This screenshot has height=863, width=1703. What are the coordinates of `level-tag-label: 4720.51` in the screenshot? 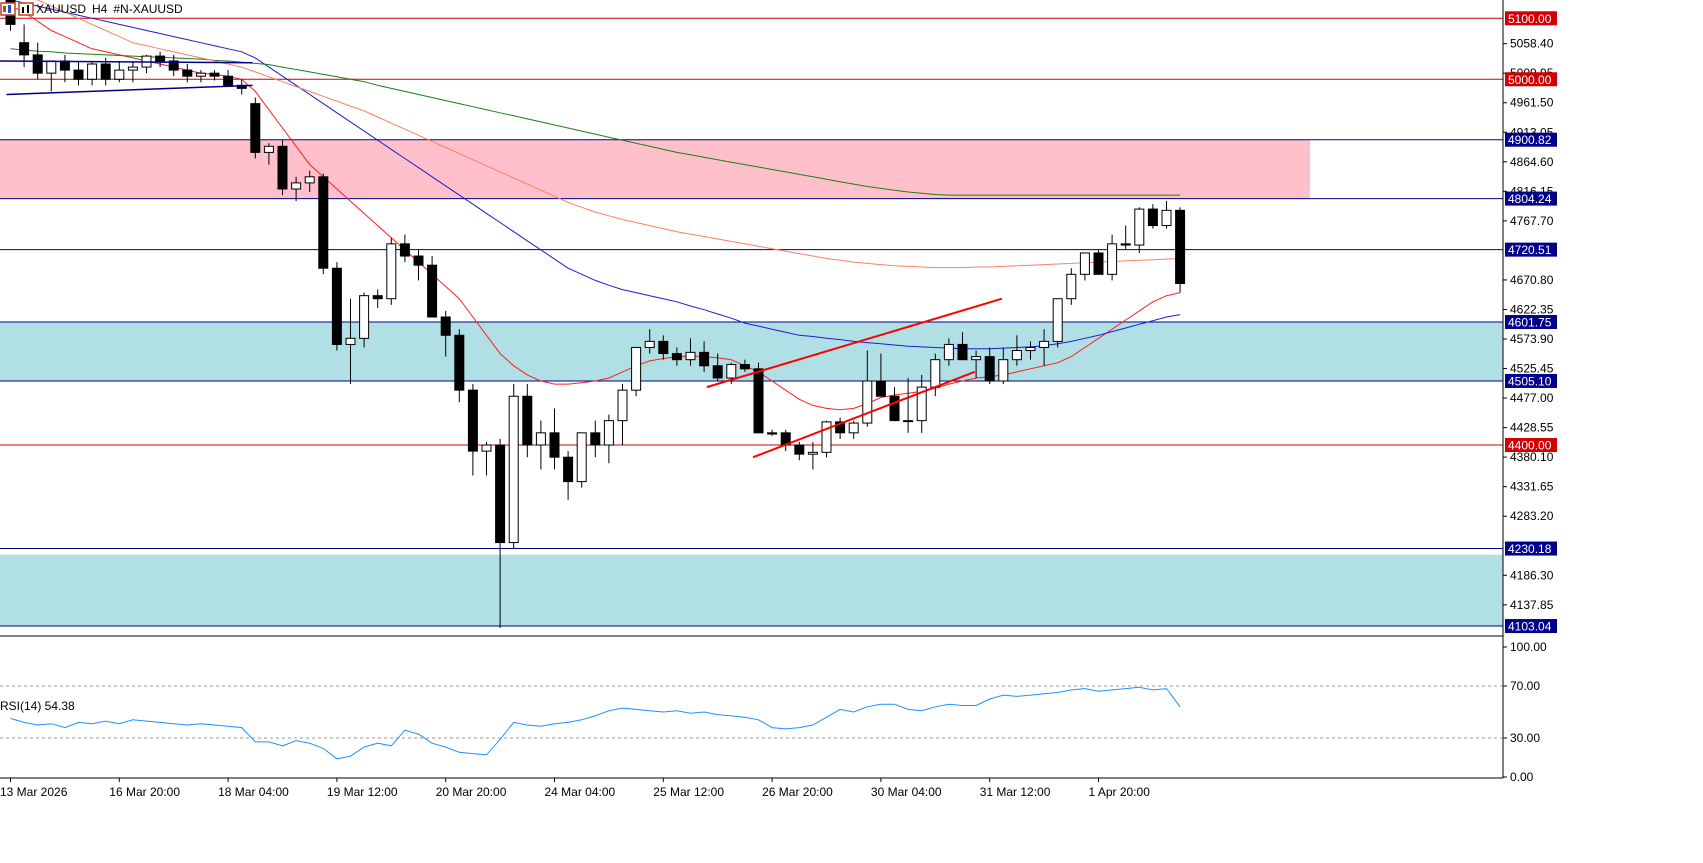 It's located at (1530, 250).